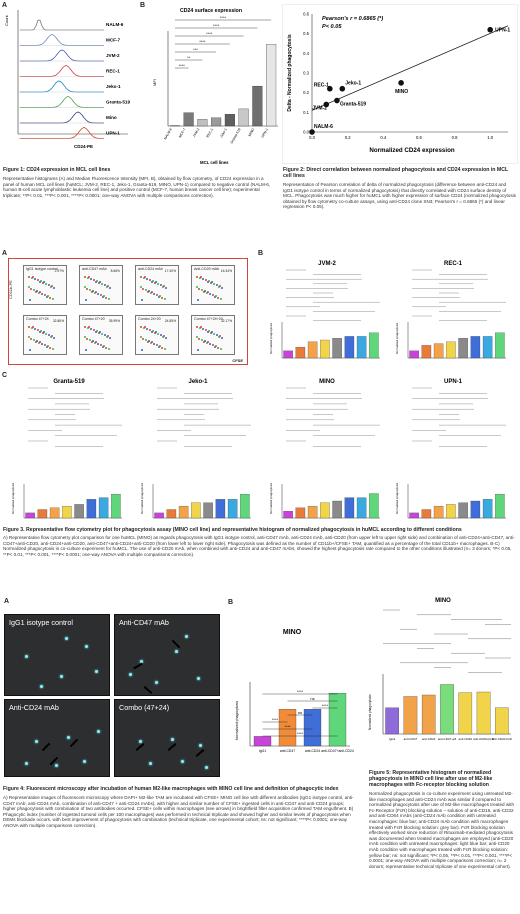  Describe the element at coordinates (83, 146) in the screenshot. I see `hist-xlabel: CD24-PE` at that location.